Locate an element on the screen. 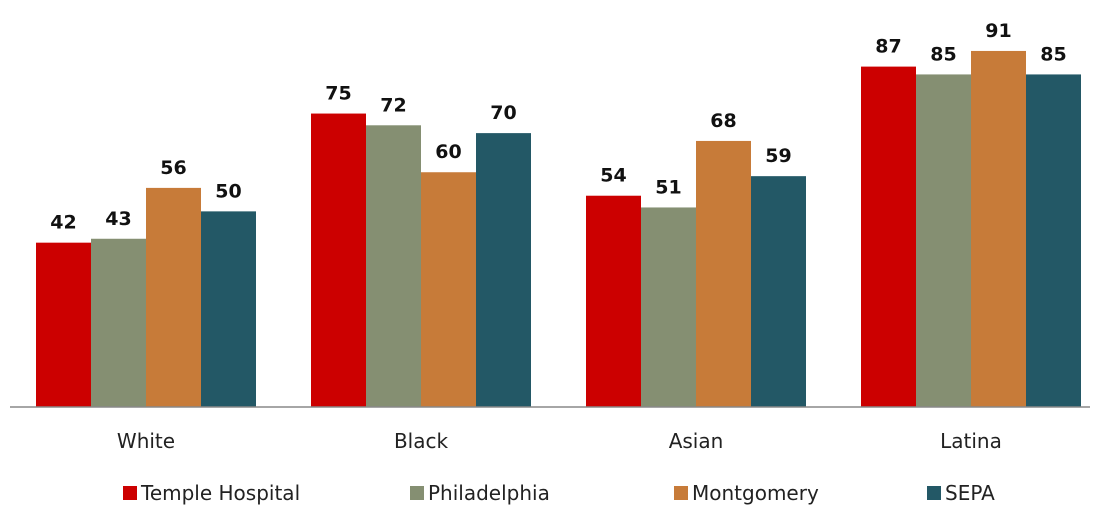 Image resolution: width=1097 pixels, height=513 pixels. bar-white-montgomery is located at coordinates (173, 297).